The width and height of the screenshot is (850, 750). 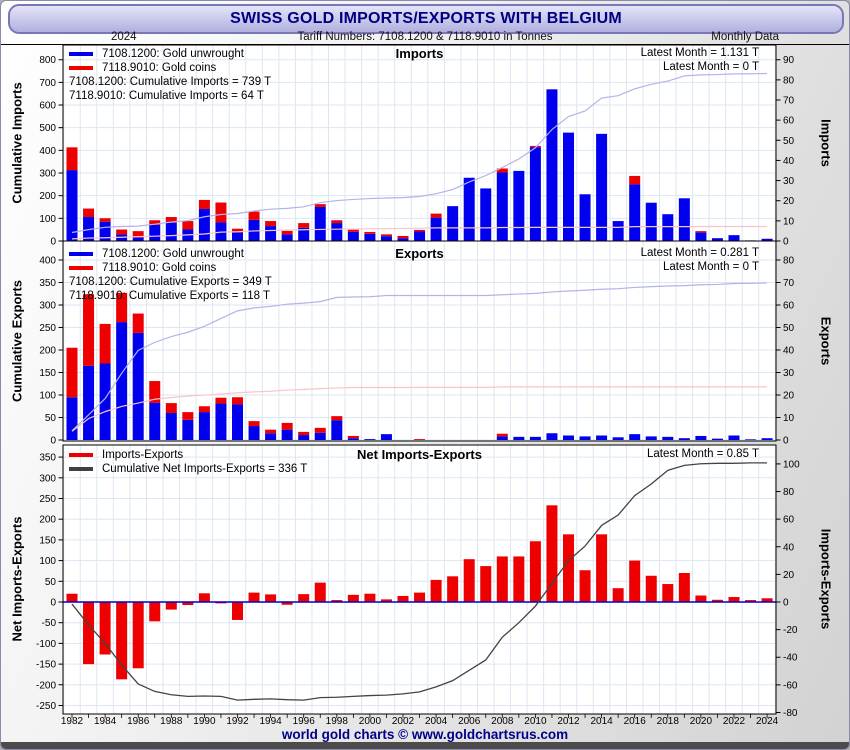 What do you see at coordinates (17, 143) in the screenshot?
I see `y-axis-label-cumulative-imports: Cumulative Imports` at bounding box center [17, 143].